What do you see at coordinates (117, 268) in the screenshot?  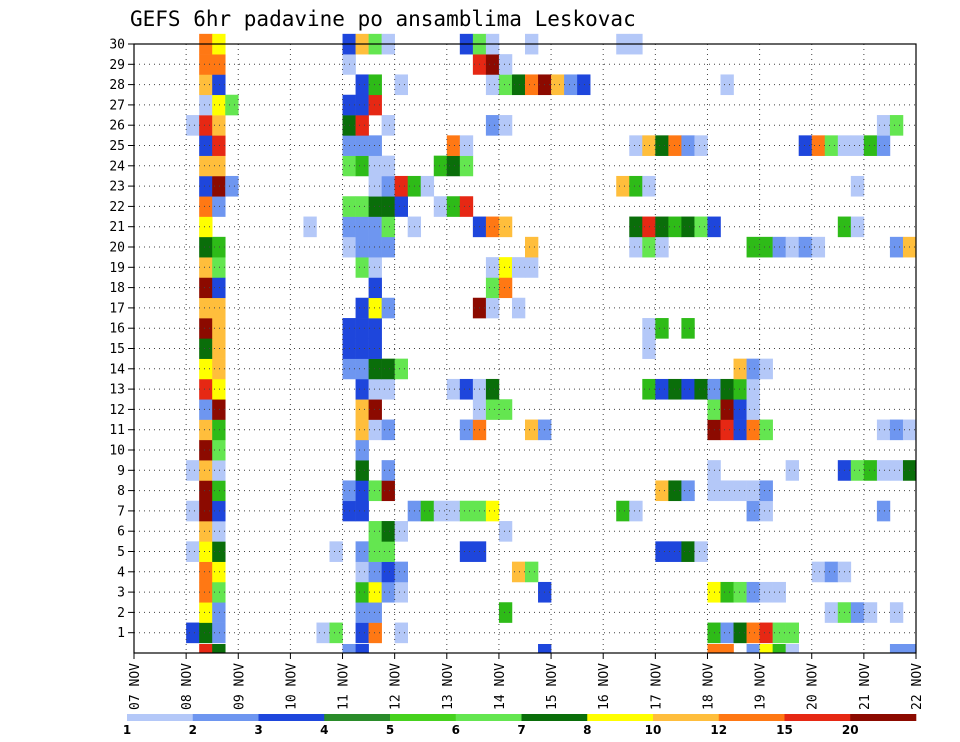 I see `y-tick-label: 19` at bounding box center [117, 268].